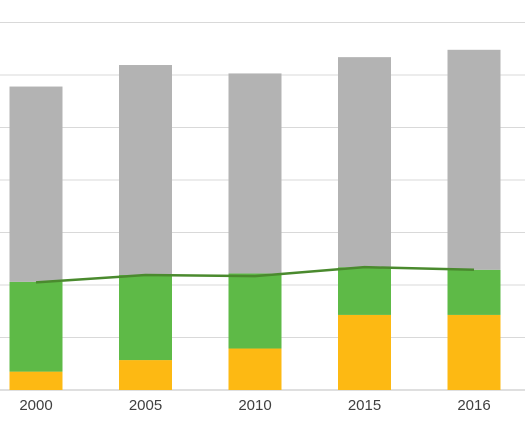 The width and height of the screenshot is (525, 435). Describe the element at coordinates (364, 405) in the screenshot. I see `x-tick-label: 2015` at that location.